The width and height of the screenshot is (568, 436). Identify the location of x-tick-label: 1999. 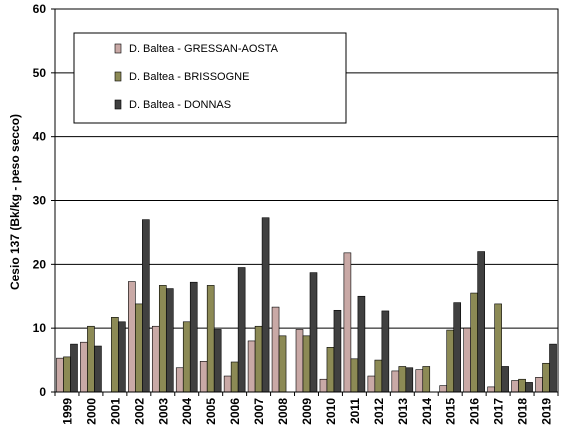
(67, 411).